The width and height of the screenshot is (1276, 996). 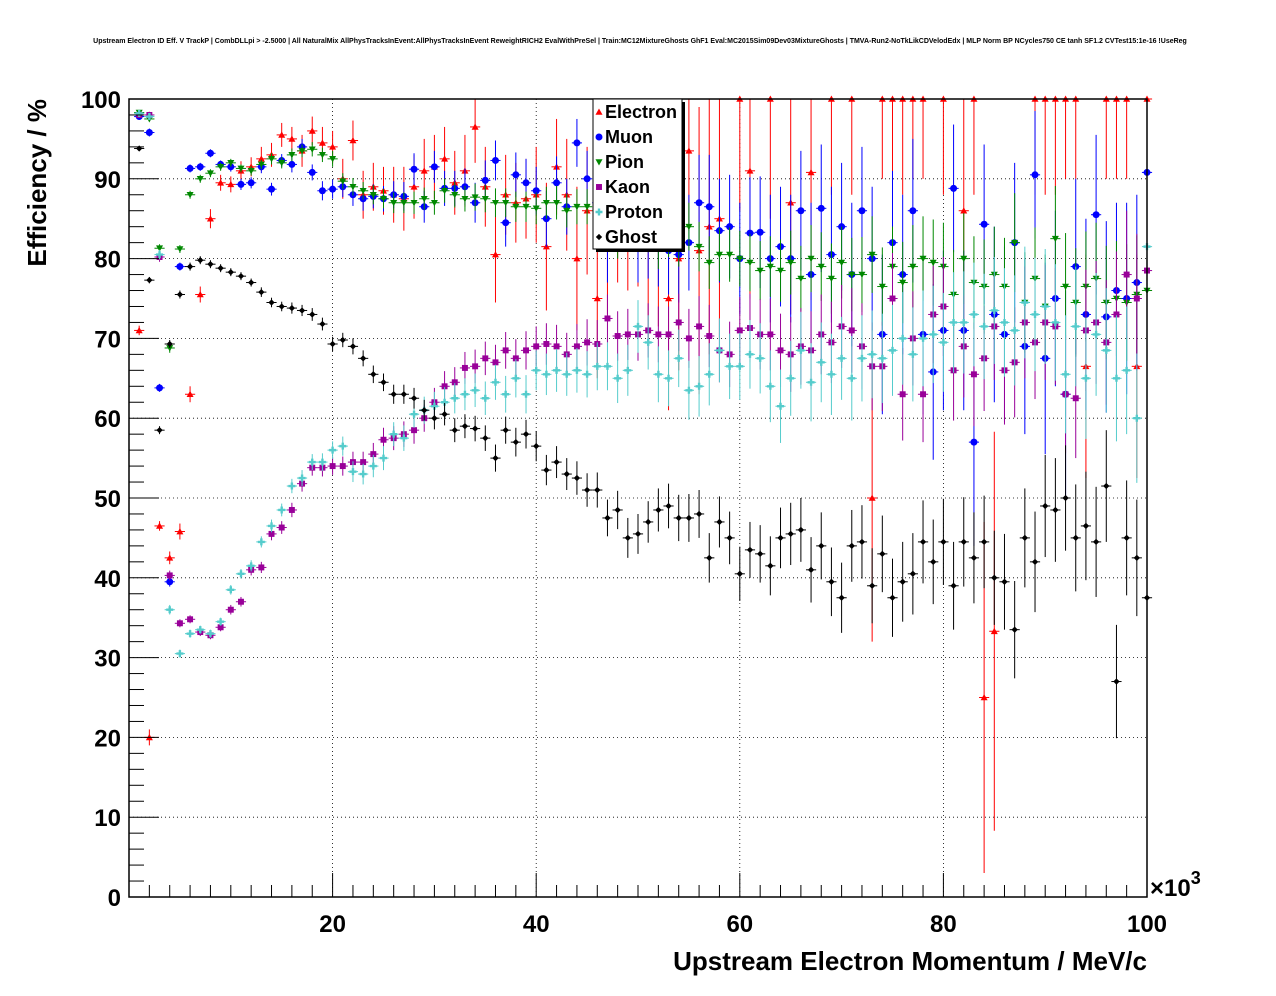 I want to click on legend-item-proton: Proton, so click(x=629, y=212).